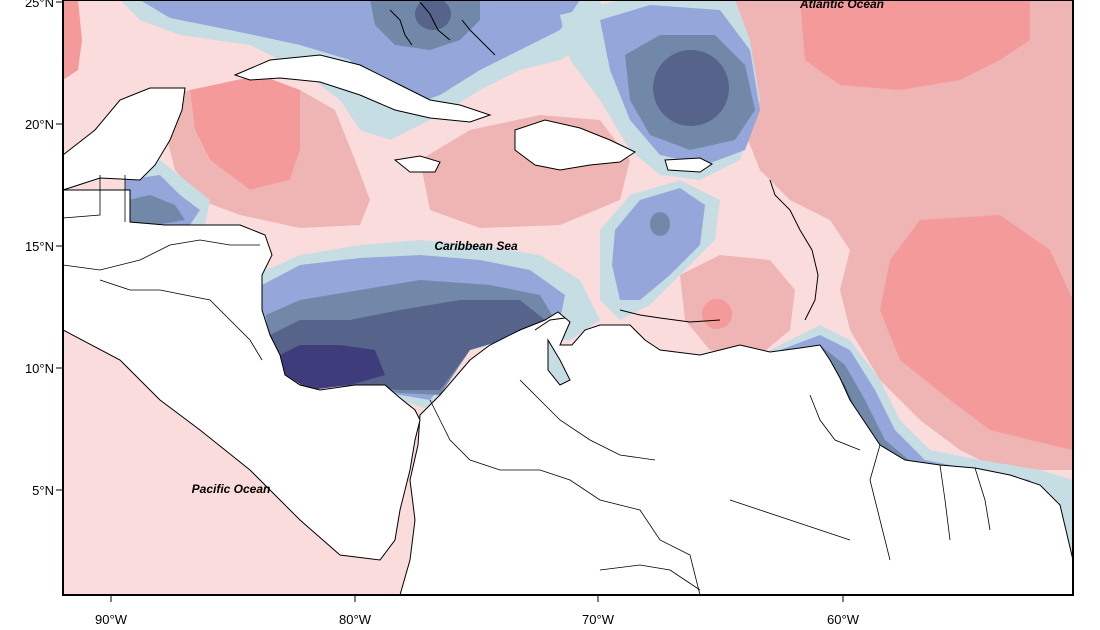 This screenshot has width=1100, height=630. What do you see at coordinates (161, 255) in the screenshot?
I see `border-central-america-a` at bounding box center [161, 255].